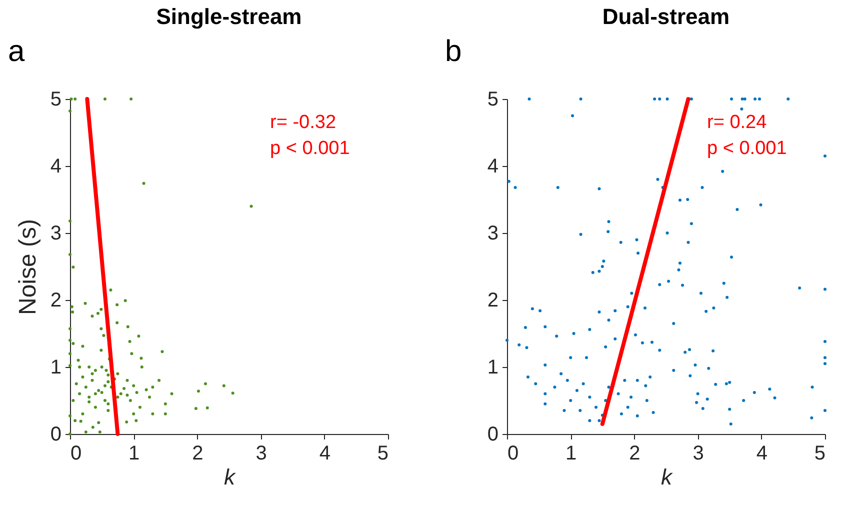 This screenshot has width=860, height=512. I want to click on annotation: r= 0.24 p < 0.001, so click(747, 135).